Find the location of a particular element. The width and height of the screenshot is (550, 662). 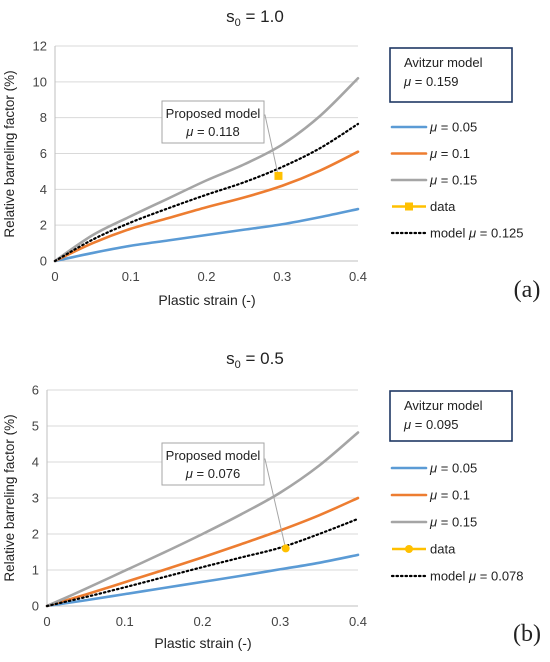

annotation-value: = 0.118 is located at coordinates (216, 131).